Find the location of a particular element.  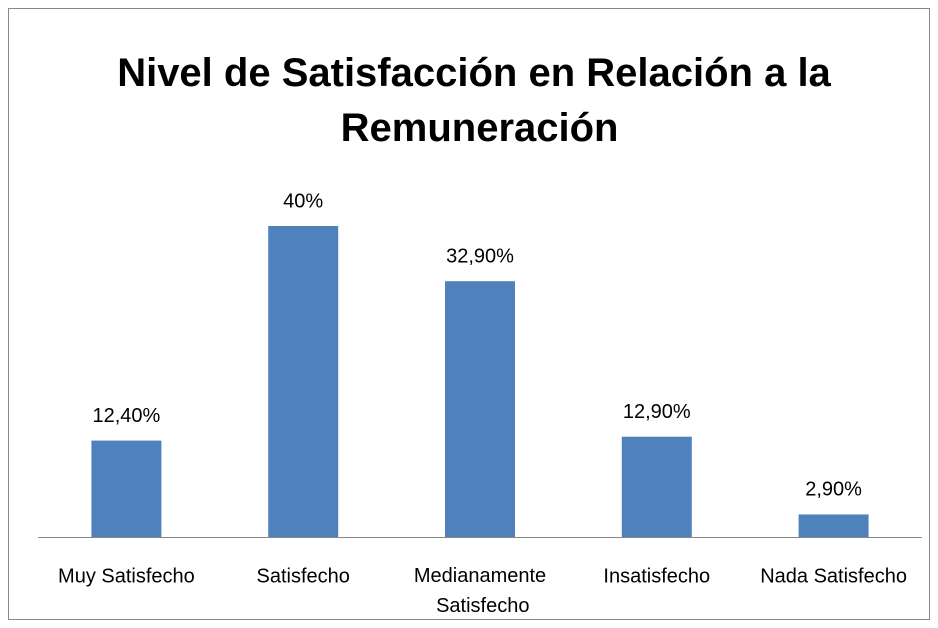

x-tick-label: Muy Satisfecho is located at coordinates (126, 576).